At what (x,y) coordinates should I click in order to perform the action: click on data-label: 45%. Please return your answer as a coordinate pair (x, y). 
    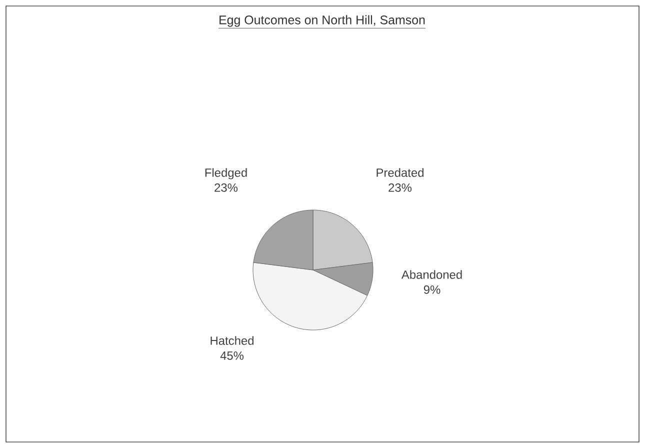
    Looking at the image, I should click on (232, 355).